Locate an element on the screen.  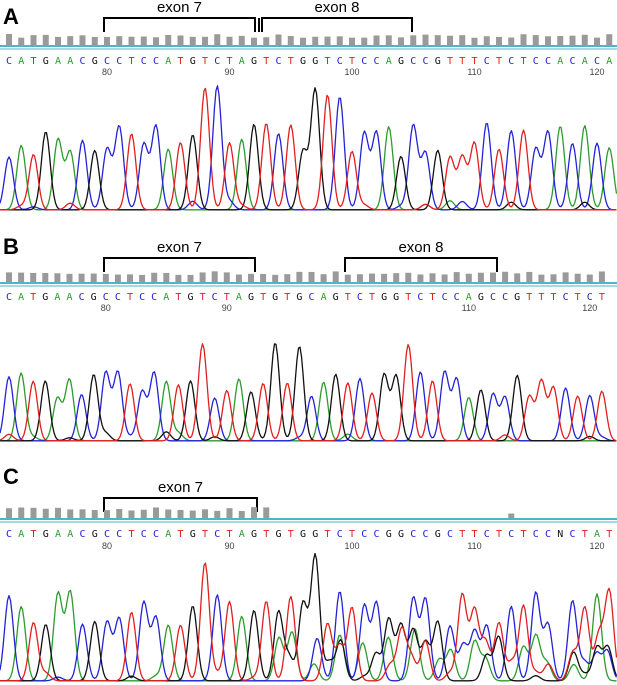
trace-A is located at coordinates (308, 168).